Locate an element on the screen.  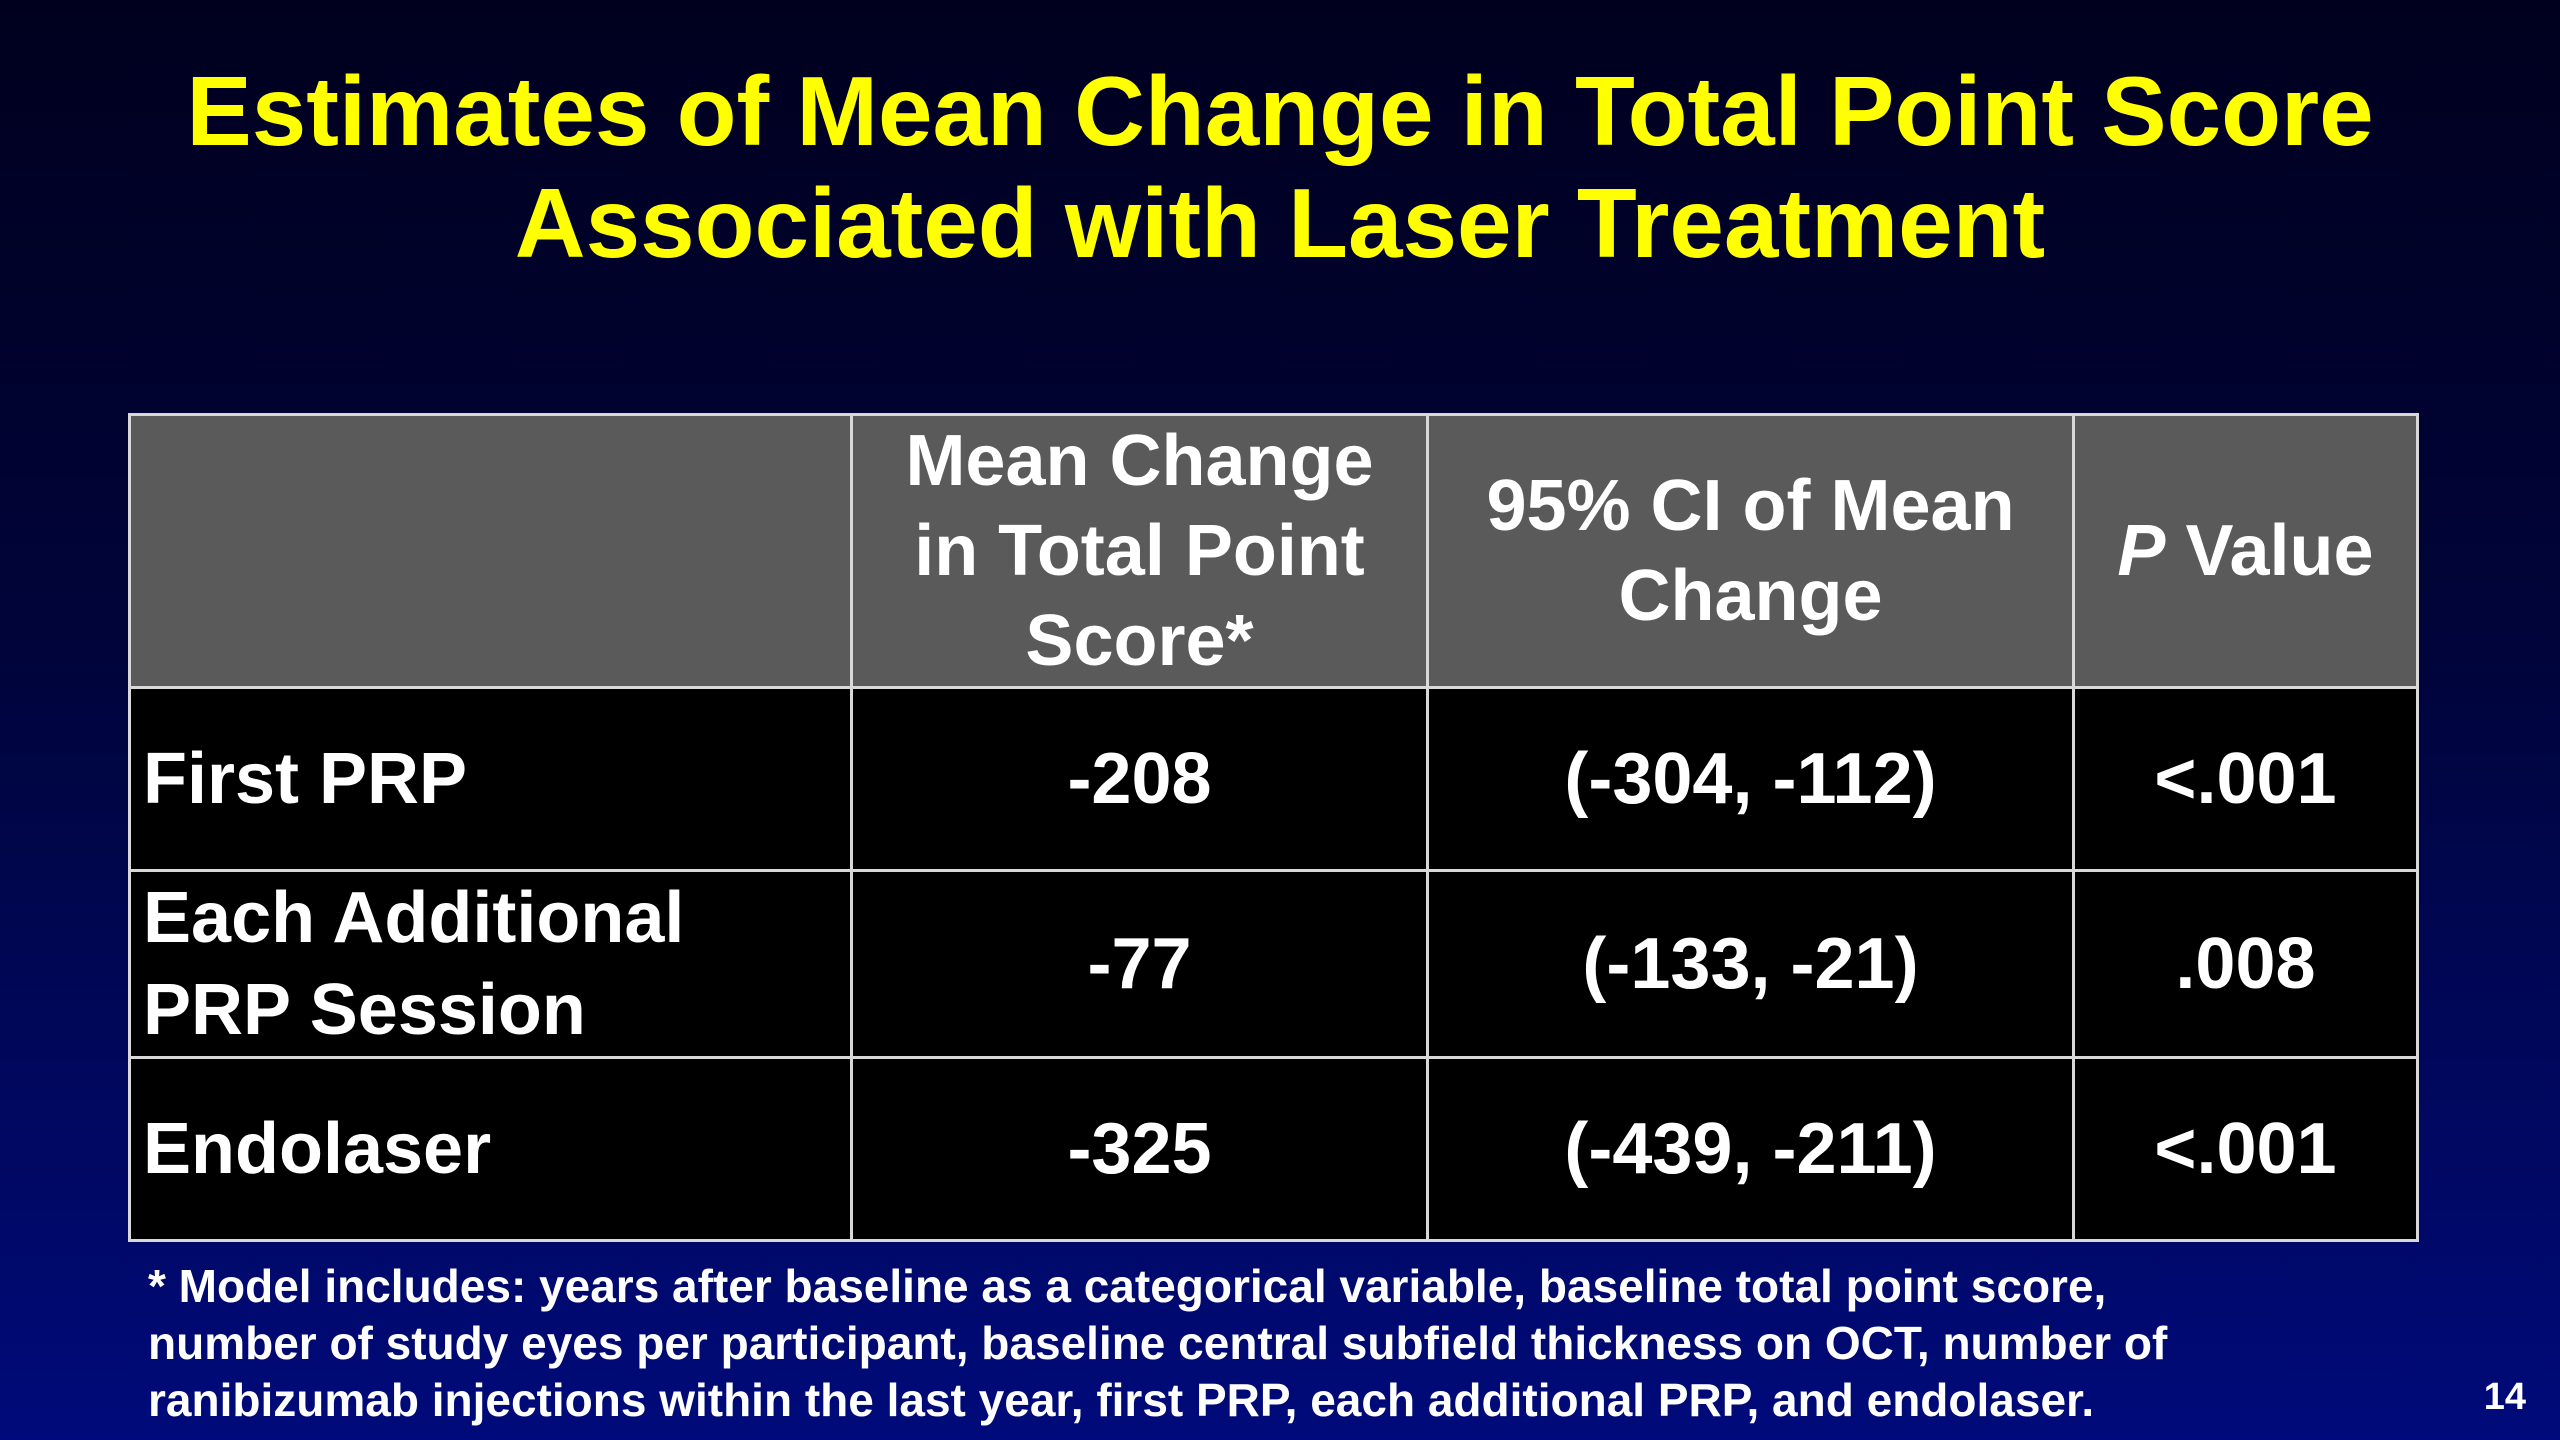
header-p-value: P Value is located at coordinates (2245, 551).